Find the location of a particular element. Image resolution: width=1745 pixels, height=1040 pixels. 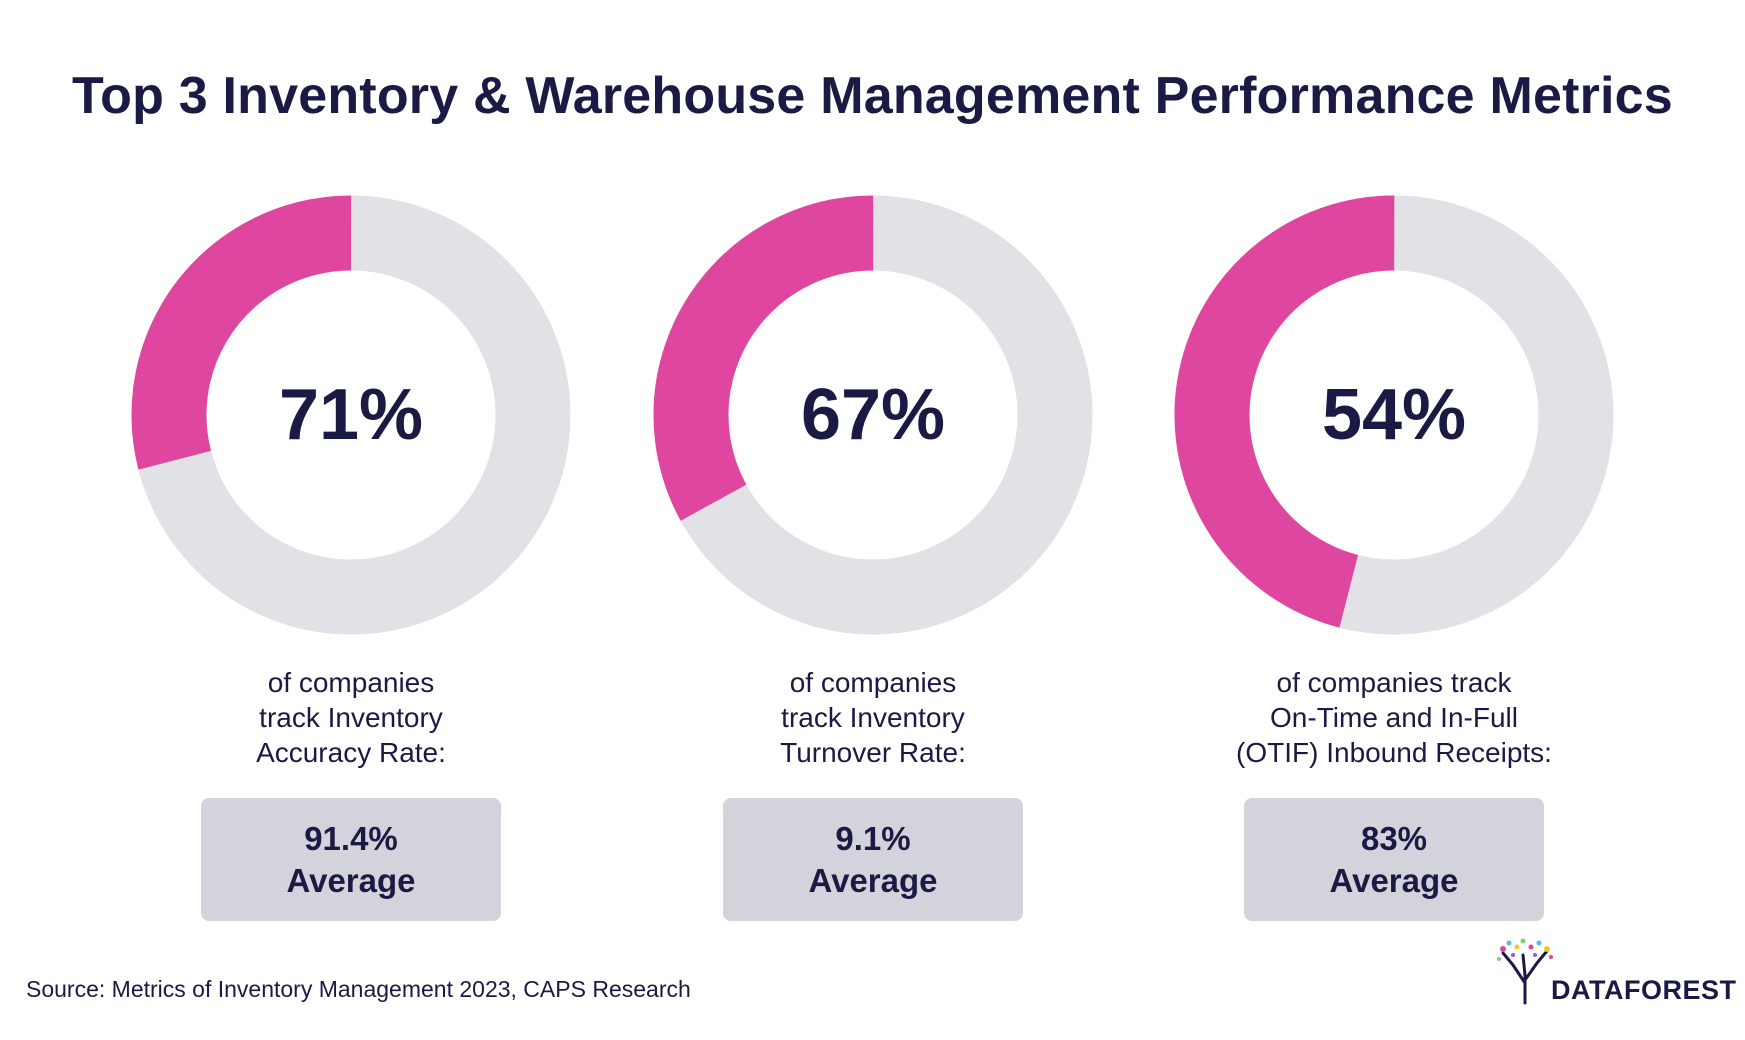

dataforest-logo: DATAFOREST is located at coordinates (1615, 970).